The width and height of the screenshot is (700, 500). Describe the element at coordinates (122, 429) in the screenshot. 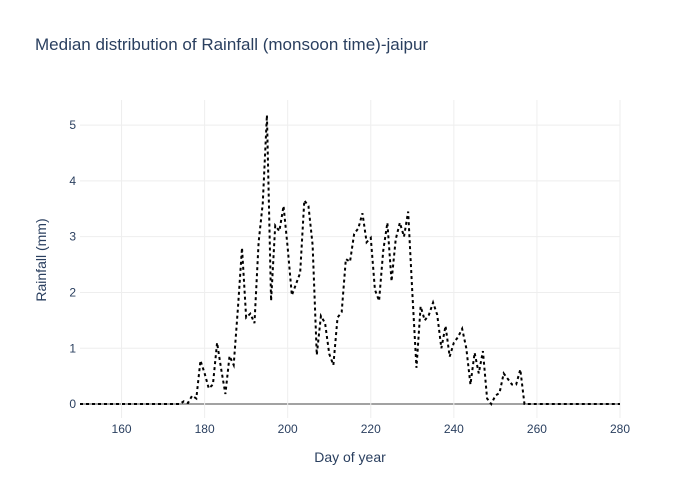

I see `x-tick-label: 160` at that location.